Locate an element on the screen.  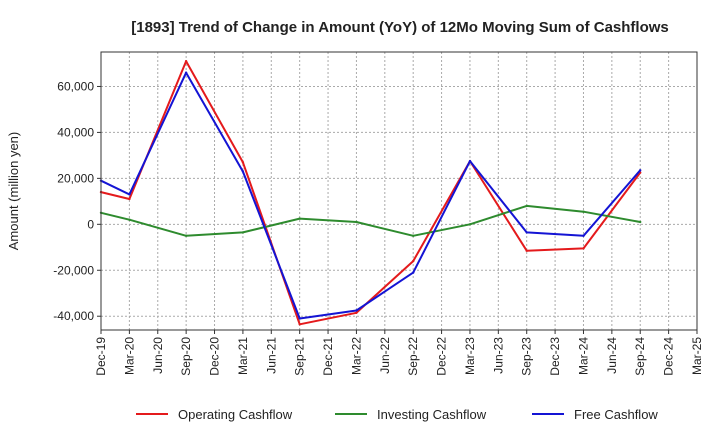
y-axis-label: Amount (million yen) is located at coordinates (13, 191).